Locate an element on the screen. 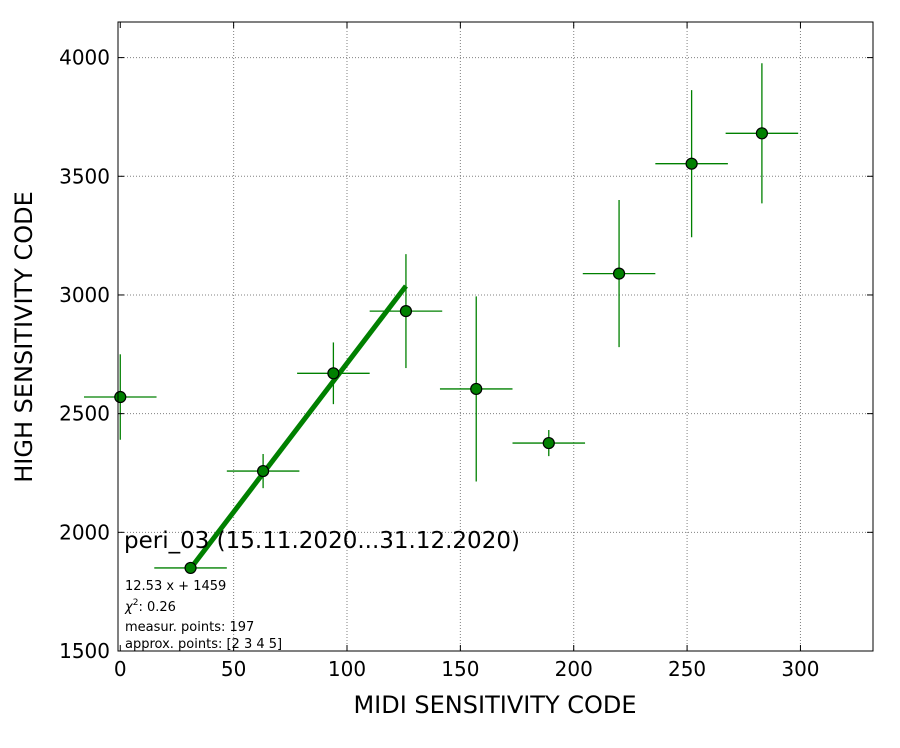 This screenshot has height=748, width=900. annotation-title: peri_03 (15.11.2020...31.12.2020) is located at coordinates (322, 541).